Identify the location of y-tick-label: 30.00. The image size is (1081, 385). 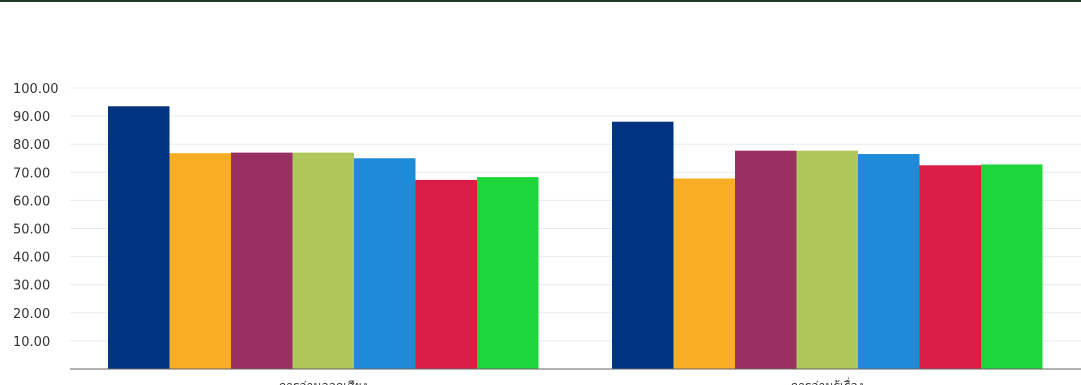
(31, 286).